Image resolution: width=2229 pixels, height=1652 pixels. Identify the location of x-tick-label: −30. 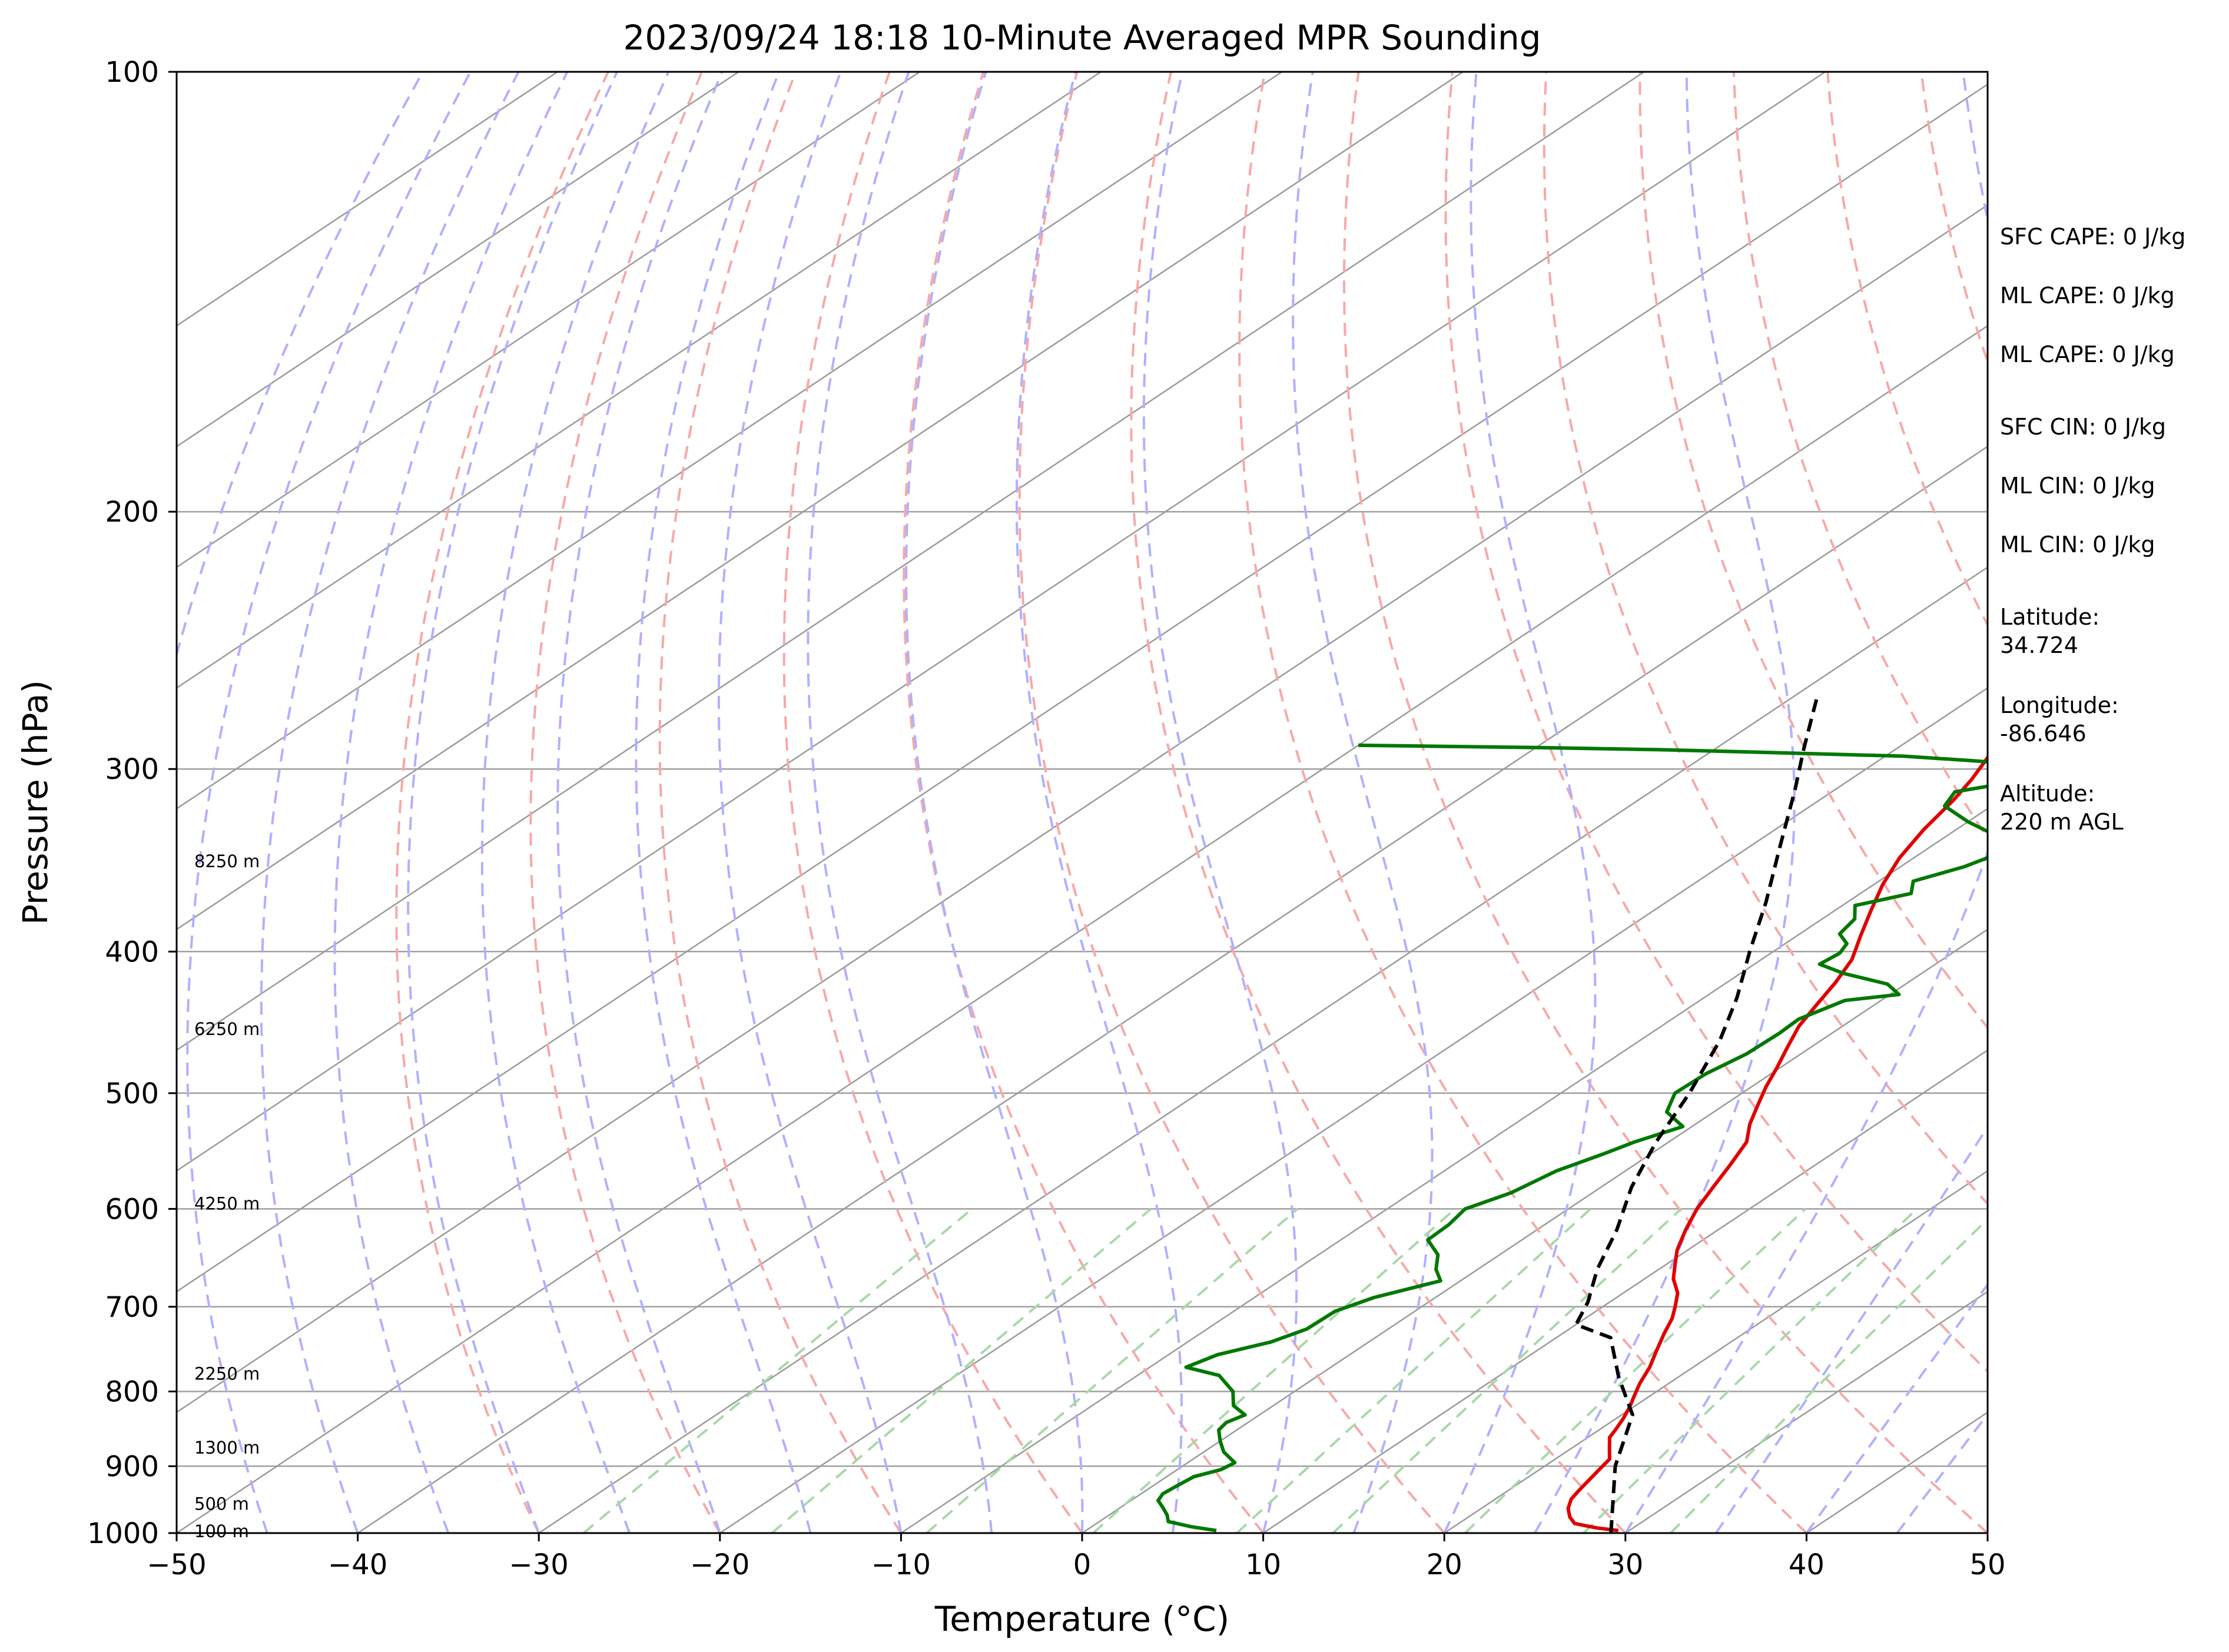
(539, 1564).